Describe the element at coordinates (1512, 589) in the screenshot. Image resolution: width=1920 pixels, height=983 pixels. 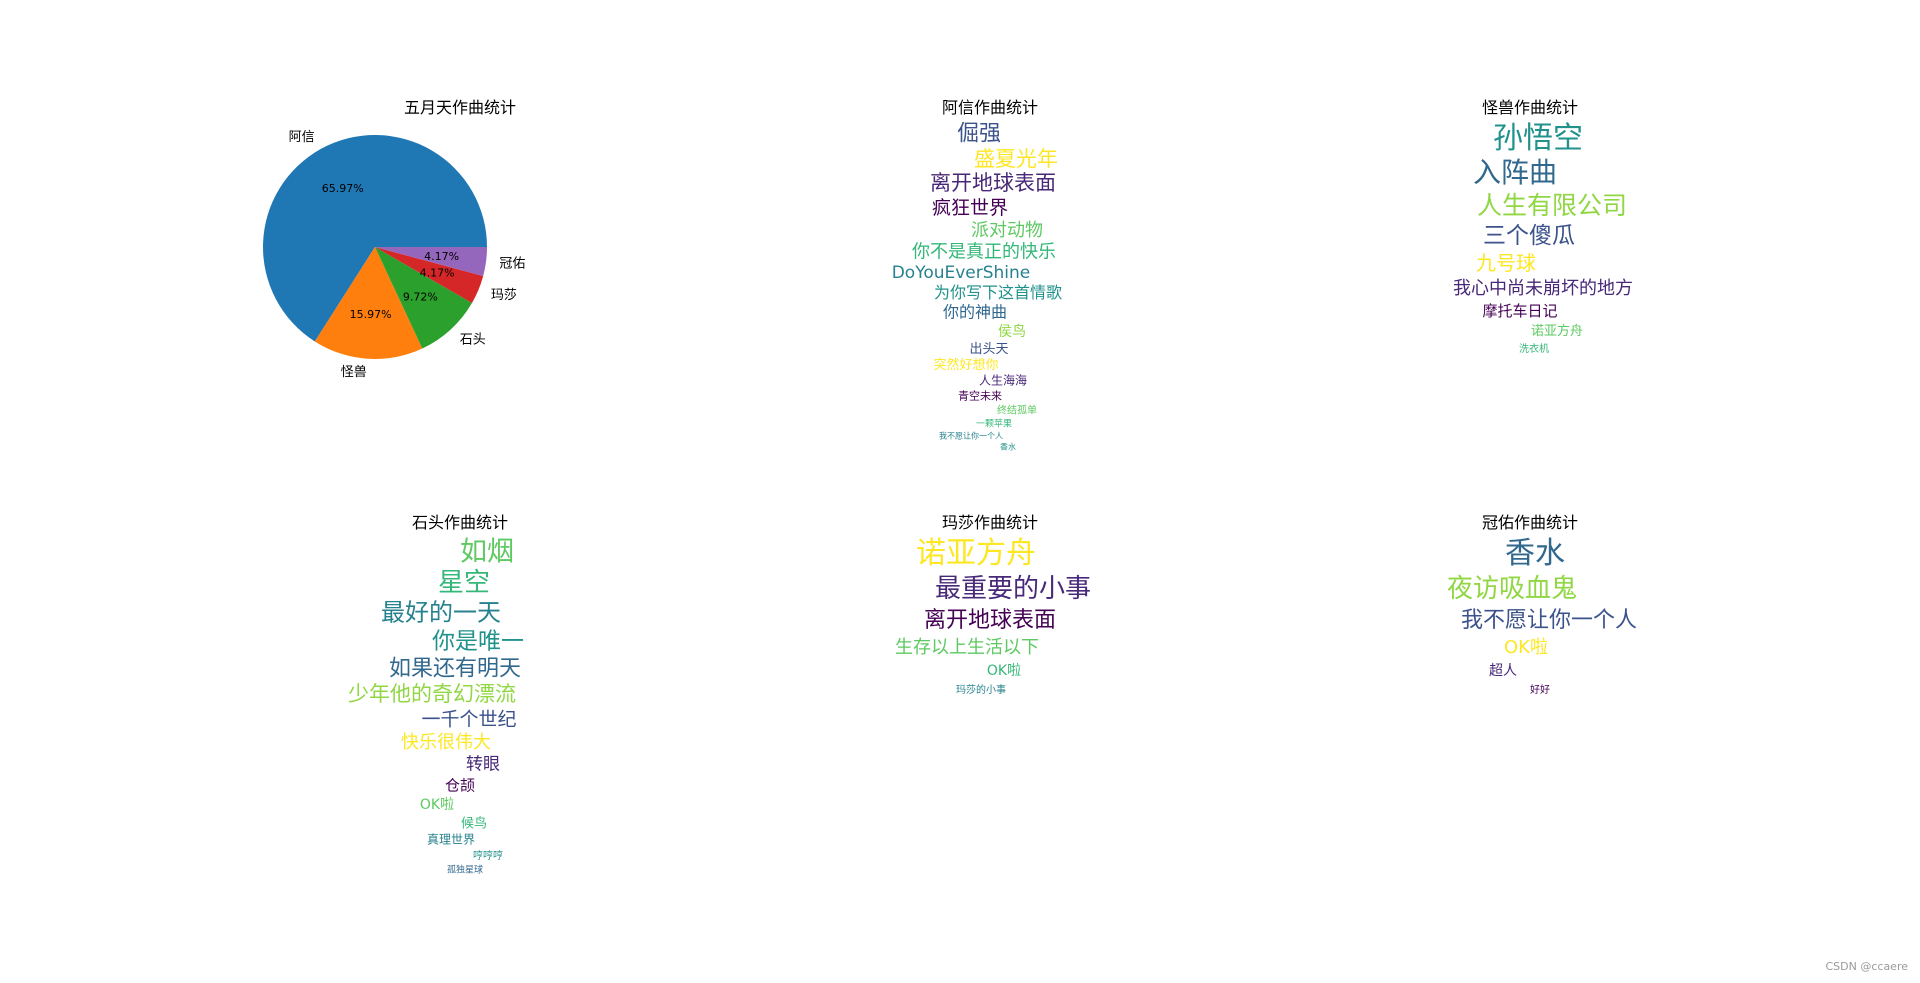
I see `wordcloud-word: 夜访吸血鬼` at that location.